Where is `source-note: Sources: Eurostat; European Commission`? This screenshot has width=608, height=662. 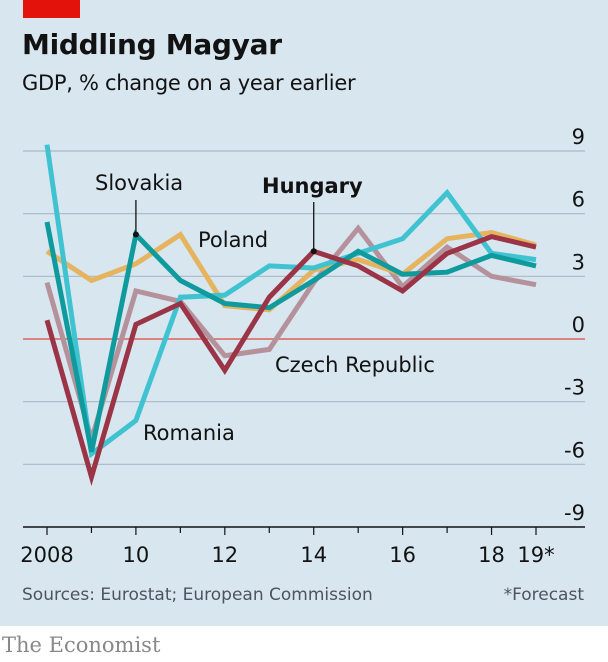
source-note: Sources: Eurostat; European Commission is located at coordinates (197, 595).